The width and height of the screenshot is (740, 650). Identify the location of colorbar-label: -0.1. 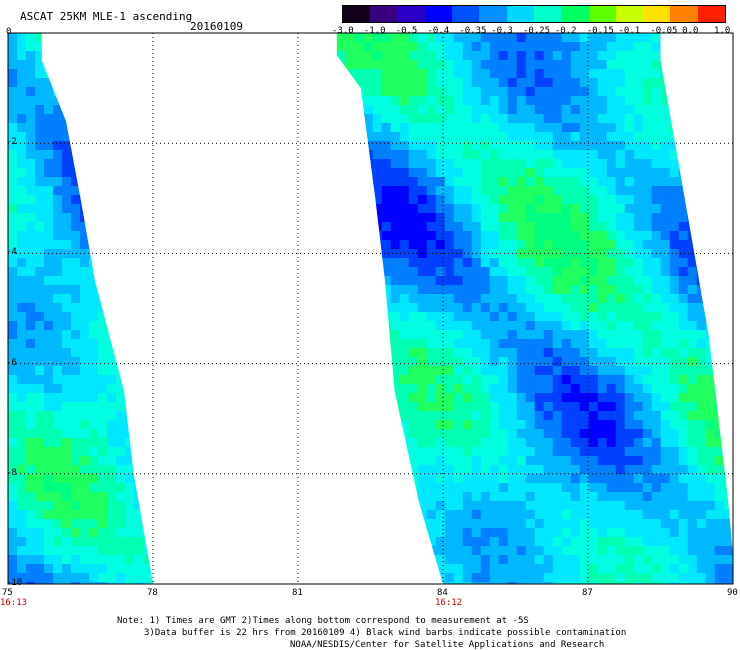
(629, 31).